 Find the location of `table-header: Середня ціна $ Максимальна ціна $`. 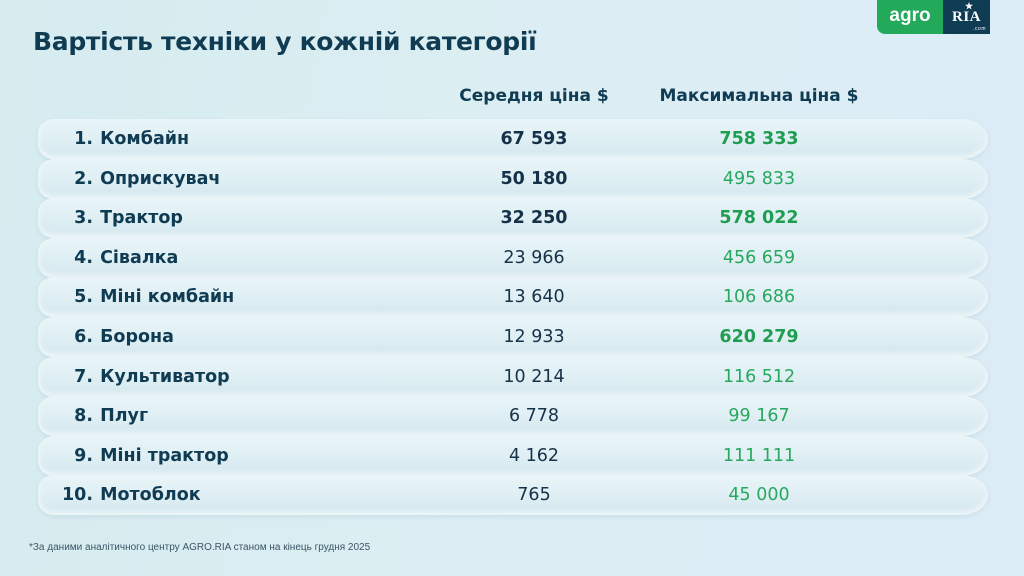

table-header: Середня ціна $ Максимальна ціна $ is located at coordinates (512, 98).